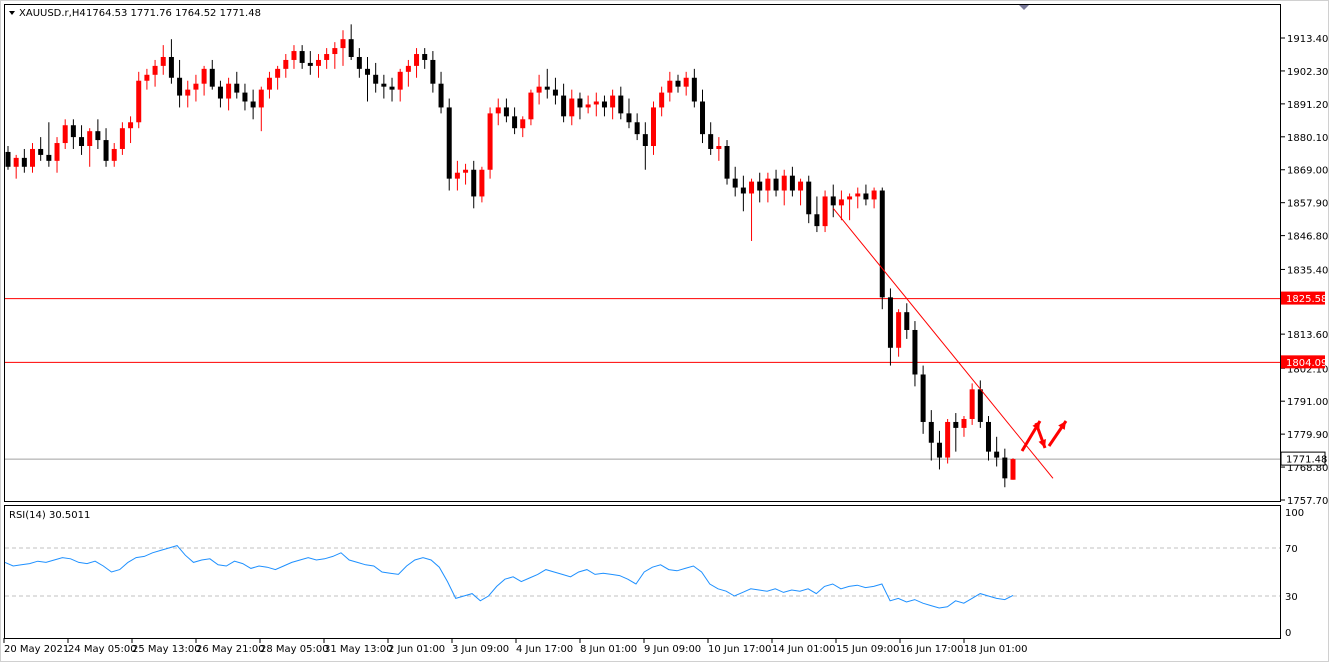 The image size is (1329, 662). What do you see at coordinates (1307, 138) in the screenshot?
I see `price-tick-label: 1880.10` at bounding box center [1307, 138].